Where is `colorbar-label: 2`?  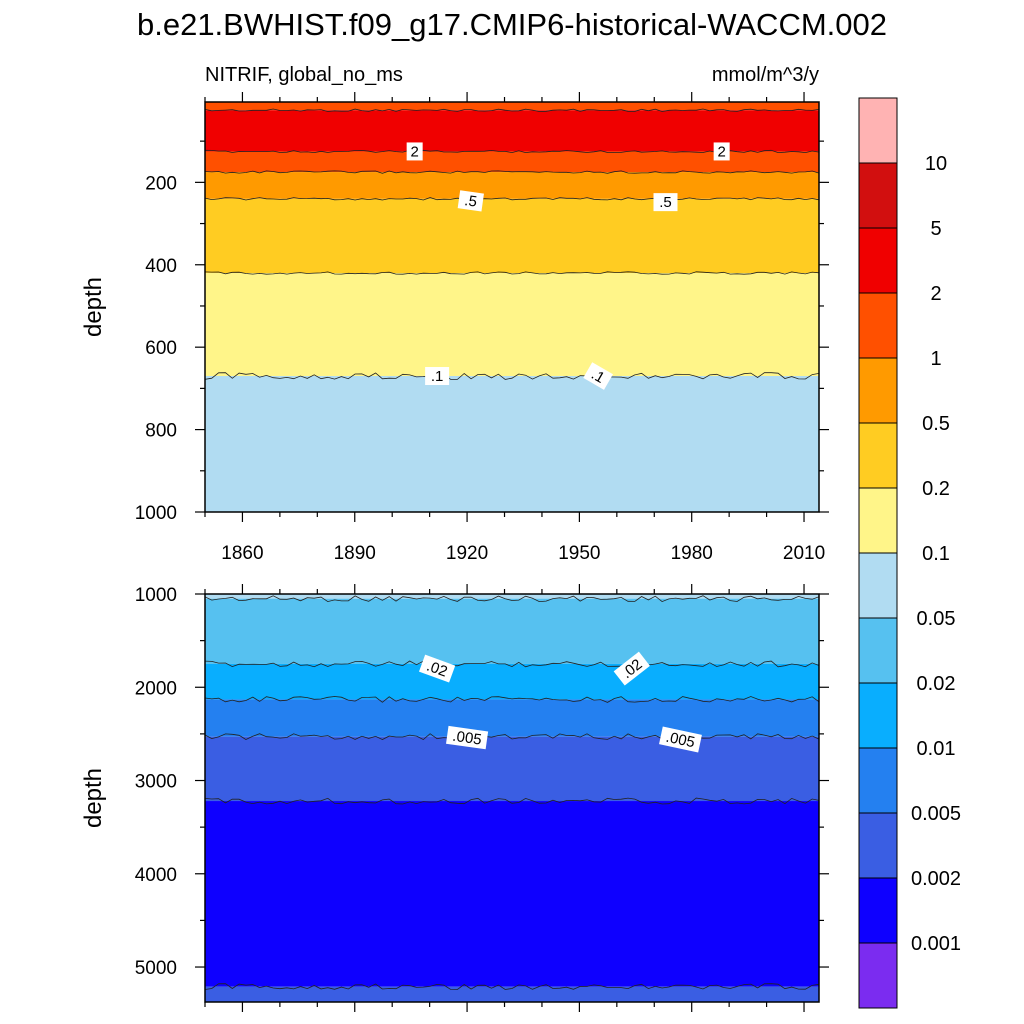
colorbar-label: 2 is located at coordinates (935, 294).